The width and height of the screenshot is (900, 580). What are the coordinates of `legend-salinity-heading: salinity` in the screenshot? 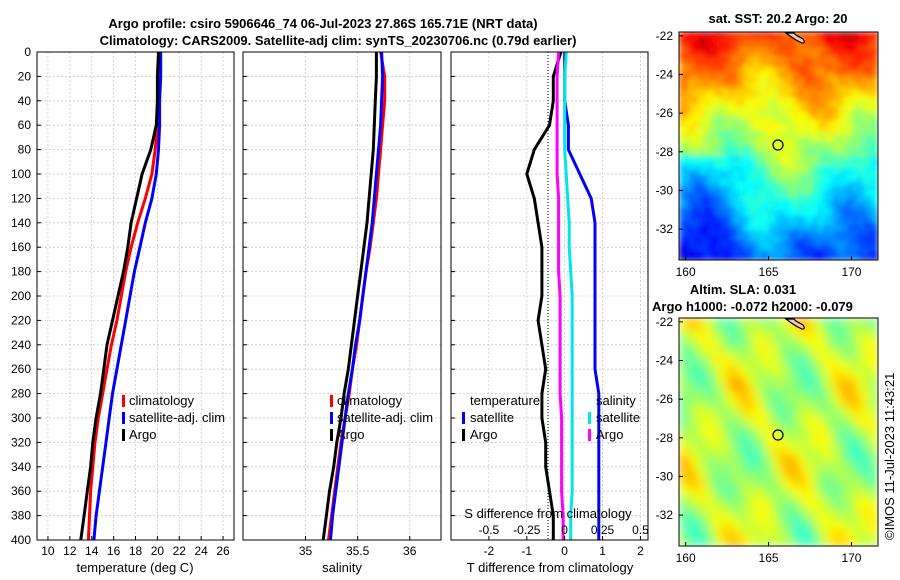 It's located at (616, 400).